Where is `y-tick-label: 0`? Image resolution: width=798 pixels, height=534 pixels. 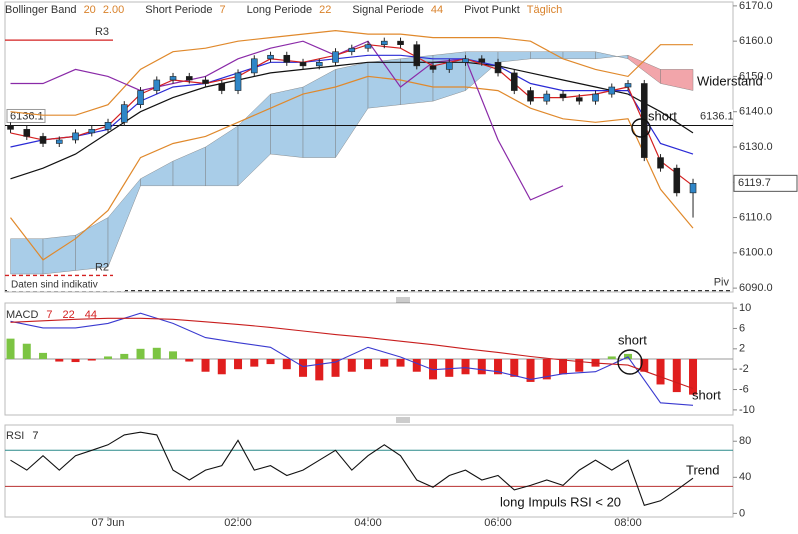 y-tick-label: 0 is located at coordinates (742, 513).